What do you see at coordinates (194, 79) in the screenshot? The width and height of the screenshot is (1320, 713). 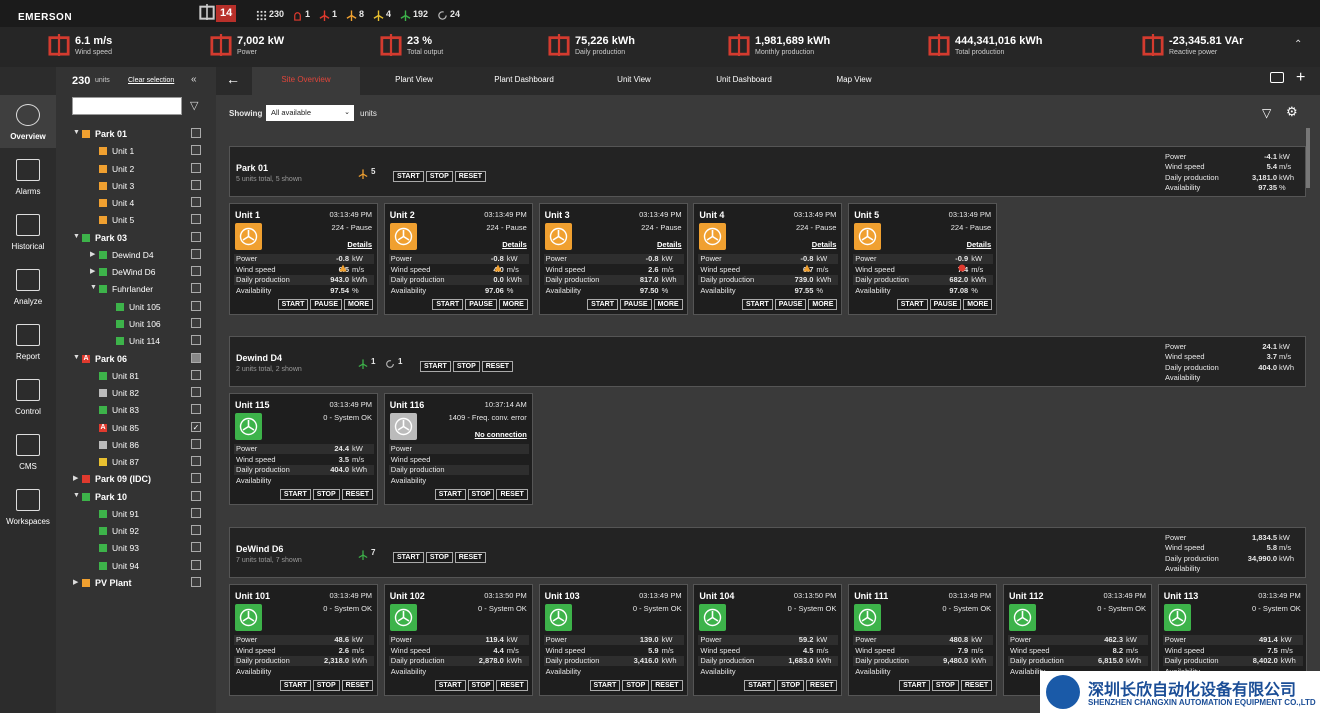 I see `collapse-panel: «` at bounding box center [194, 79].